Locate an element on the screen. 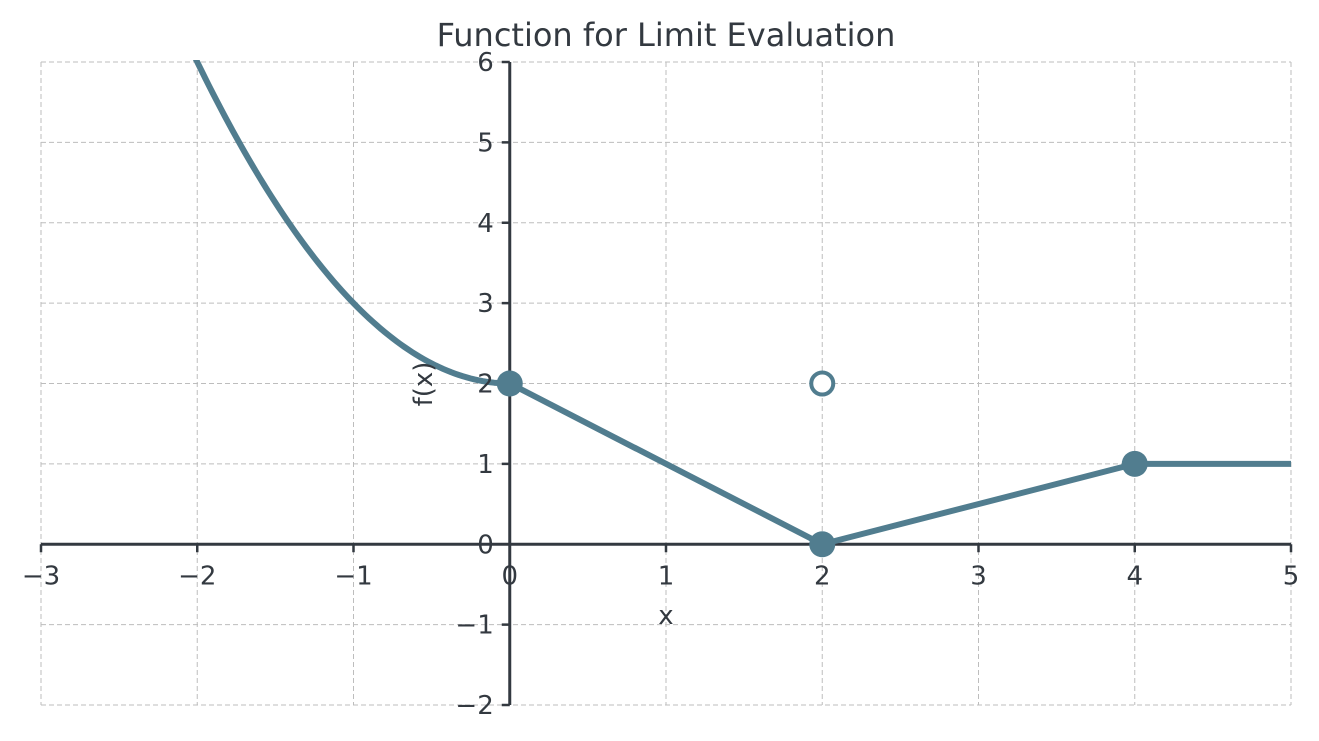  x-tick-label: 1 is located at coordinates (666, 576).